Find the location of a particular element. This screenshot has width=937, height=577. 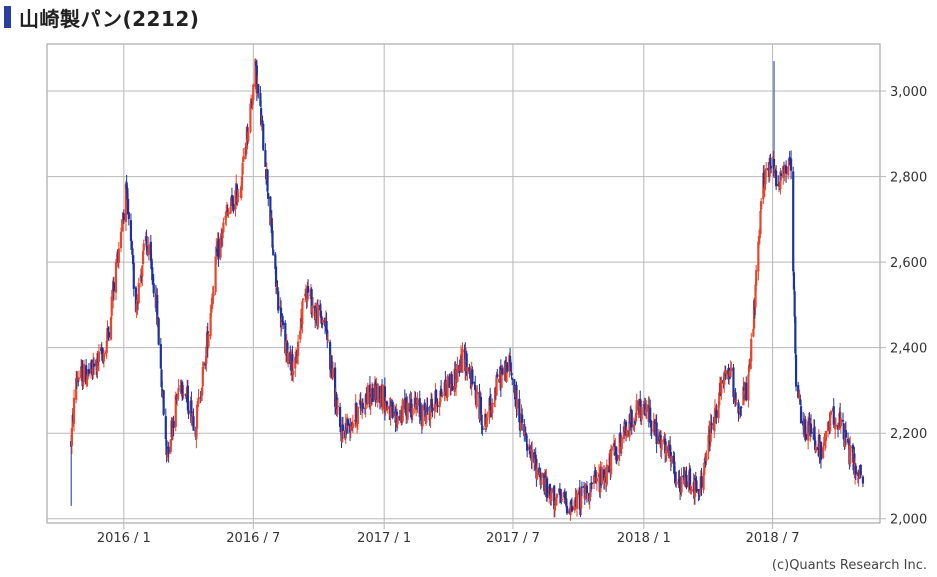

chart-title-bar: 山崎製パン(2212) is located at coordinates (101, 17).